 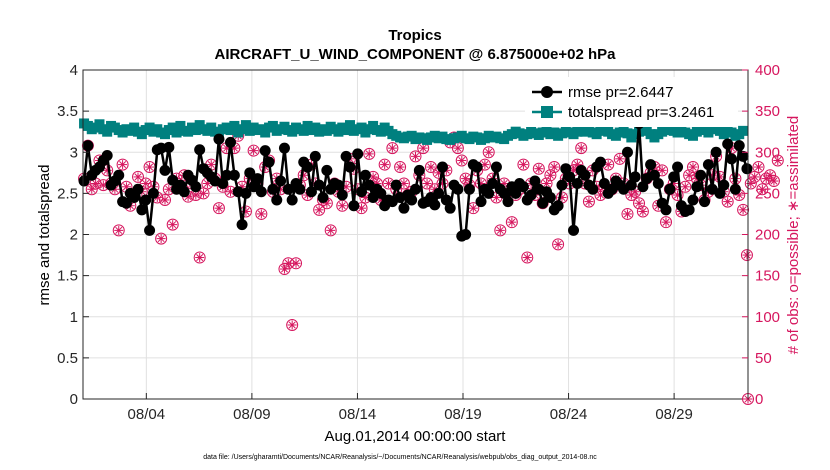 I want to click on x-tick-label: 08/09, so click(x=252, y=414).